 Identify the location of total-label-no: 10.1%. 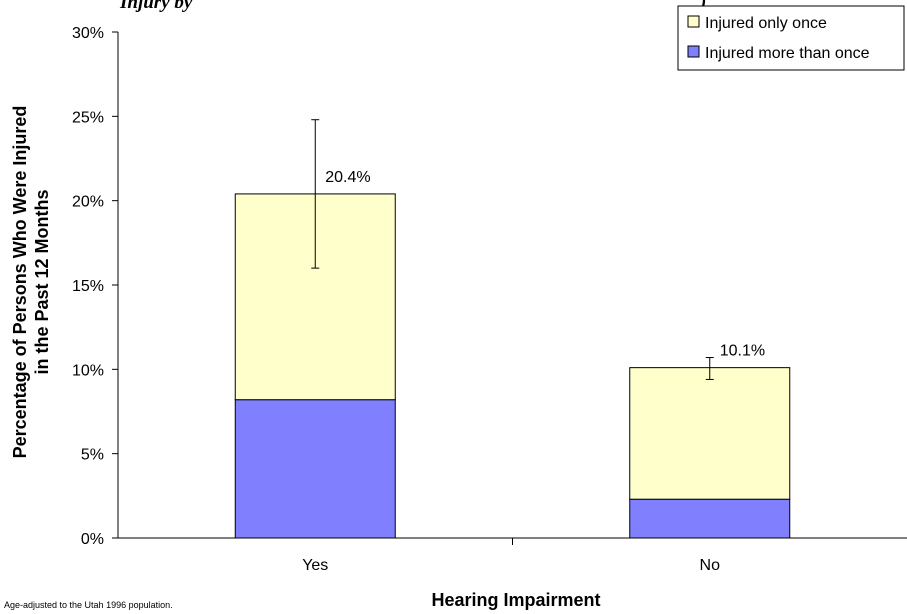
(742, 351).